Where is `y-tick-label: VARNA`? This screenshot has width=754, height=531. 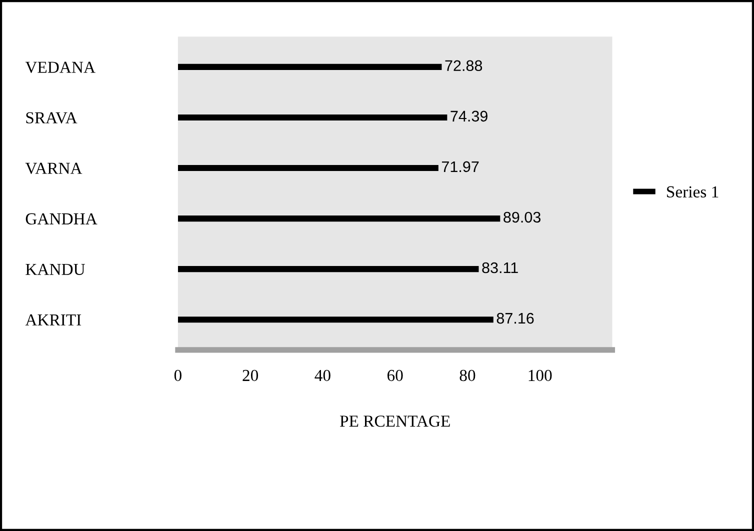 y-tick-label: VARNA is located at coordinates (53, 168).